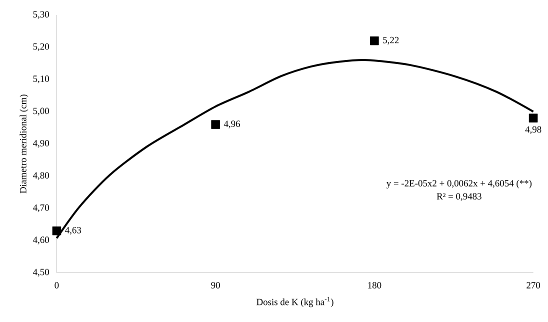 The height and width of the screenshot is (322, 548). What do you see at coordinates (41, 272) in the screenshot?
I see `y-tick-label: 4,50` at bounding box center [41, 272].